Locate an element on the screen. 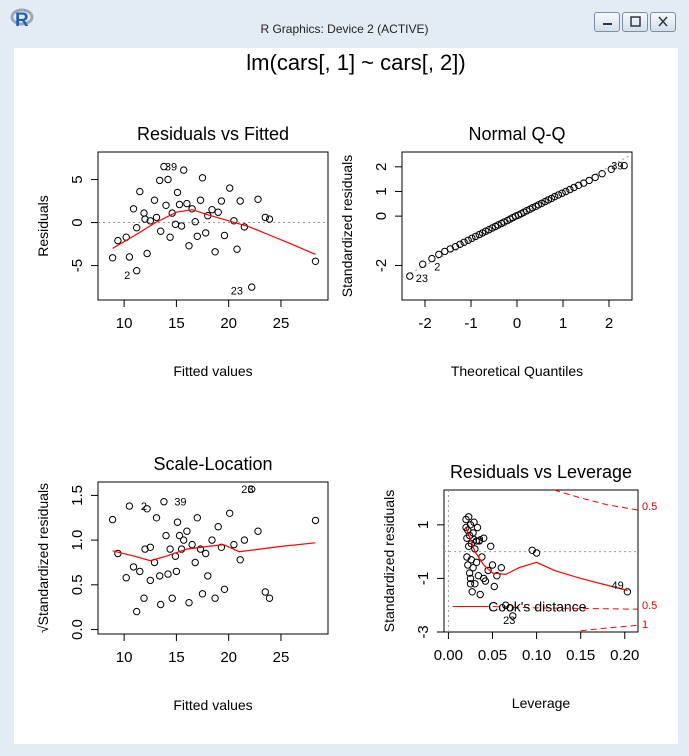  maximize-button is located at coordinates (635, 22).